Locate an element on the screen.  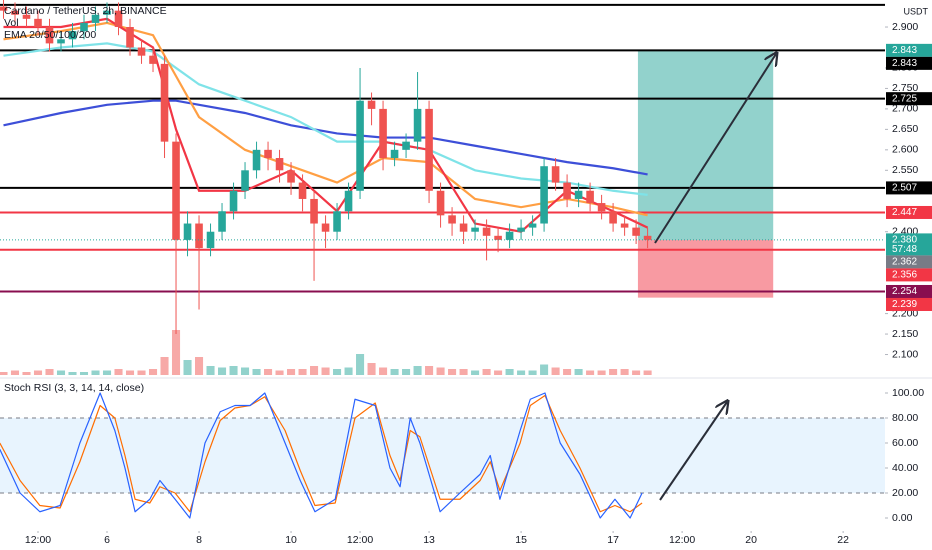
y-tick-label: 2.700 is located at coordinates (905, 109).